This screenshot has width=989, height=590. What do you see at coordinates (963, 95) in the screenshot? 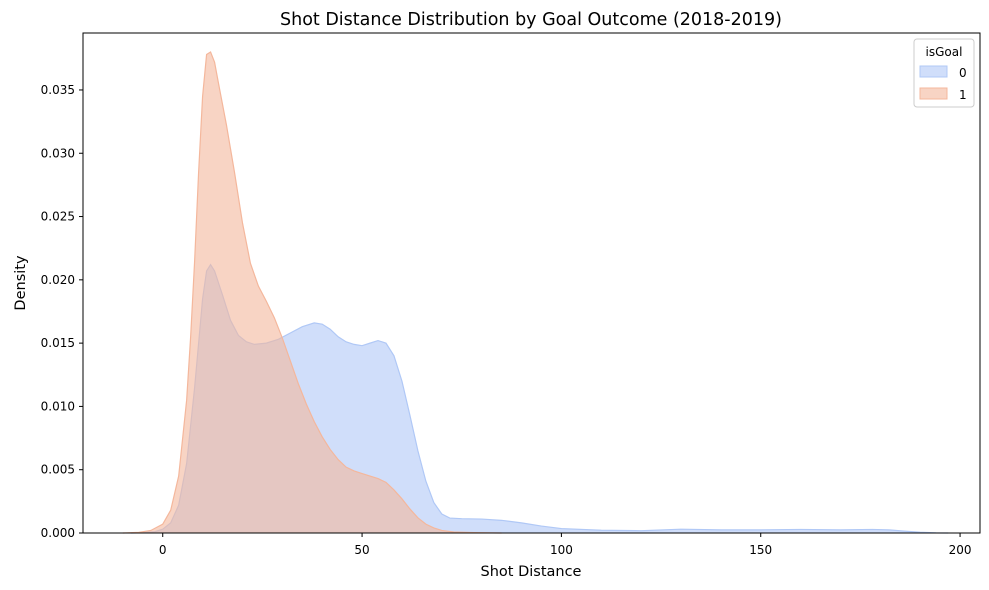
I see `legend-label-1: 1` at bounding box center [963, 95].